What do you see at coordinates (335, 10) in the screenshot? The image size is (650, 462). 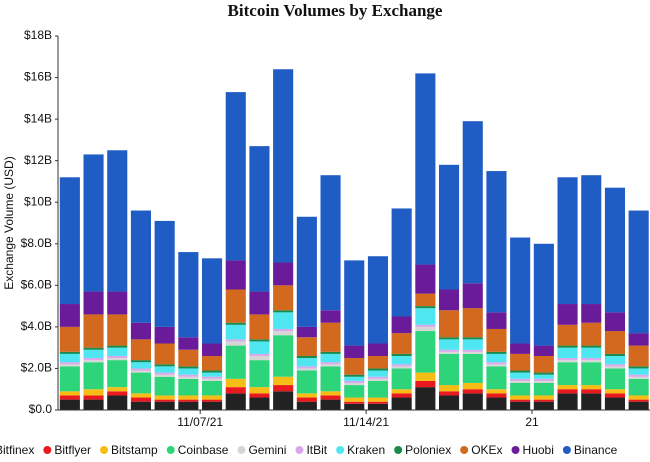 I see `chart-title: Bitcoin Volumes by Exchange` at bounding box center [335, 10].